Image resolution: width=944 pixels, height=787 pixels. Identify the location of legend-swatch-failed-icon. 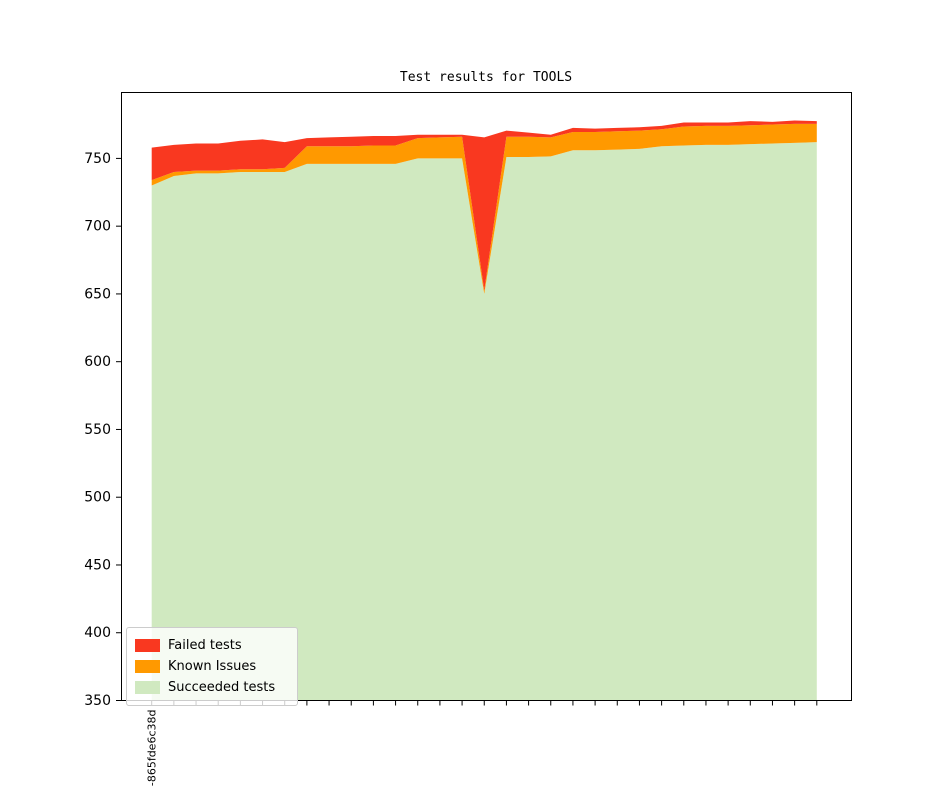
(147, 645).